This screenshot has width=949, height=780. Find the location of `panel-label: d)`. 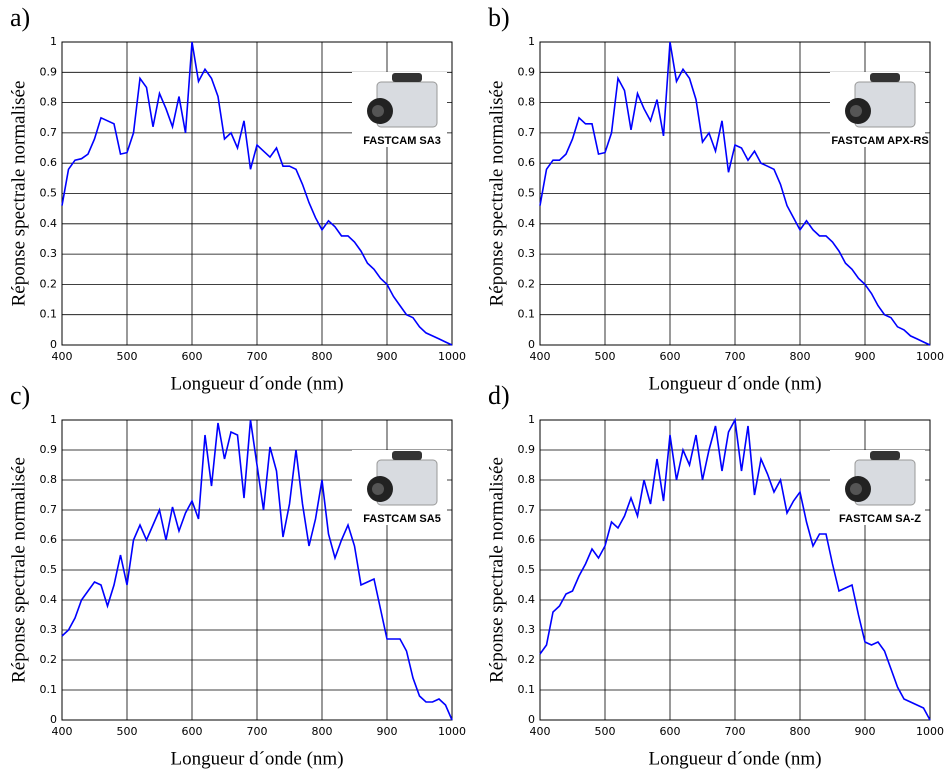

panel-label: d) is located at coordinates (499, 395).